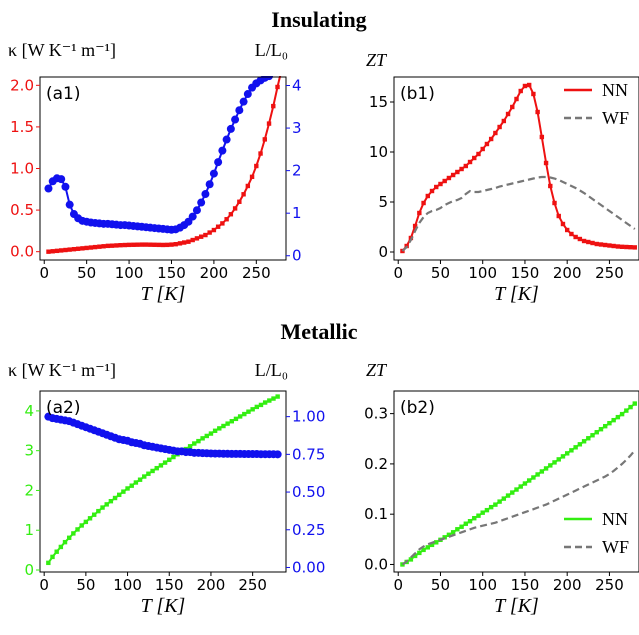 This screenshot has height=635, width=639. What do you see at coordinates (297, 86) in the screenshot?
I see `y-right-tick-label-a1-4: 4` at bounding box center [297, 86].